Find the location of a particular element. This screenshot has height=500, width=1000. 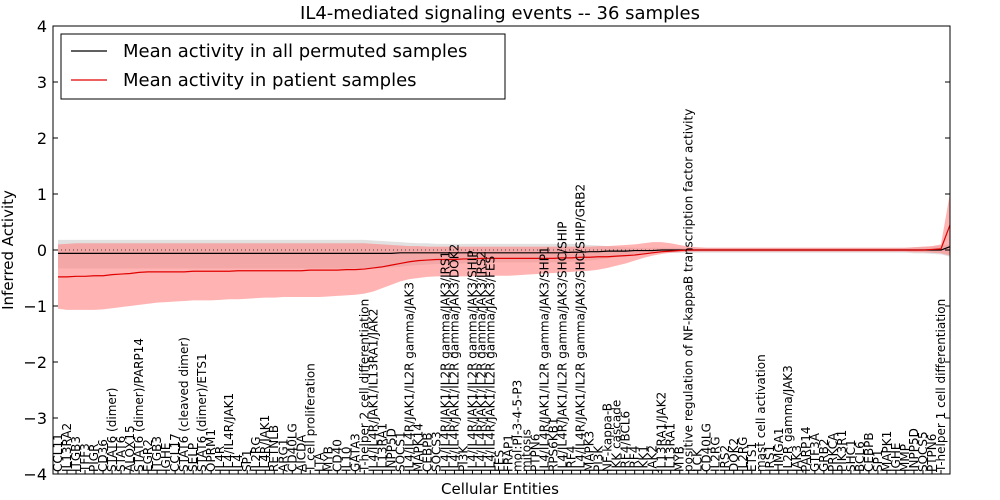

entity-label: SOCS5 is located at coordinates (923, 451).